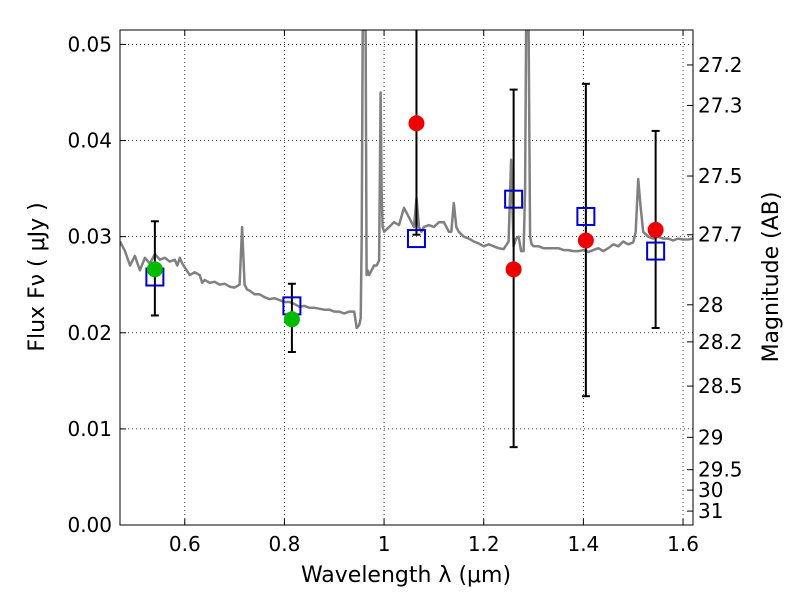  I want to click on magnitude-tick-label: 29.5, so click(720, 470).